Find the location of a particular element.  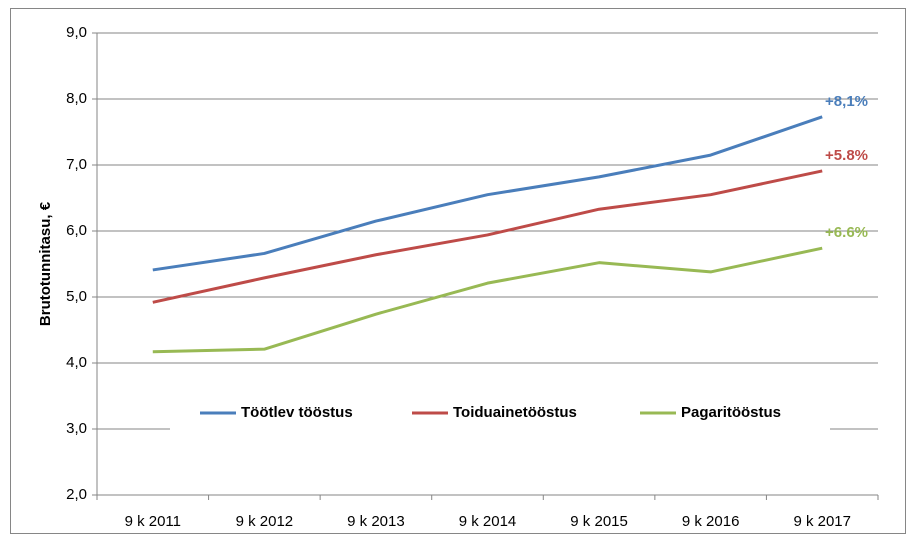

annotation: +8,1% is located at coordinates (846, 101).